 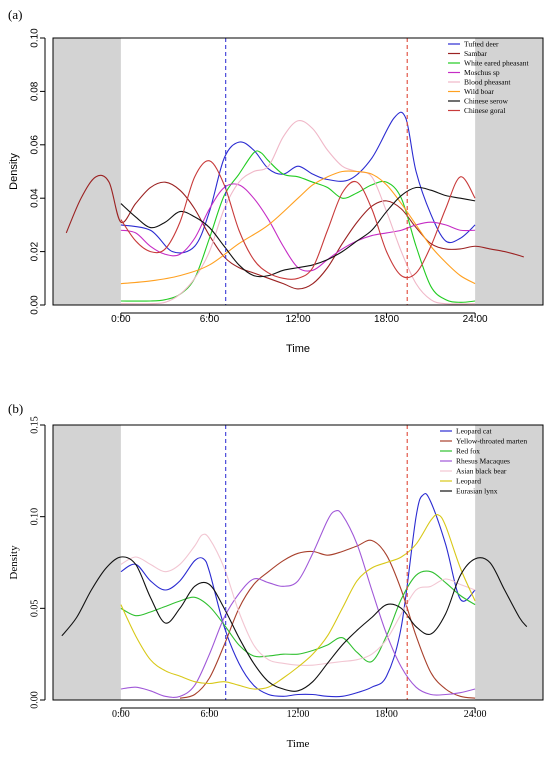 I want to click on legend-label-2: Red fox, so click(x=468, y=451).